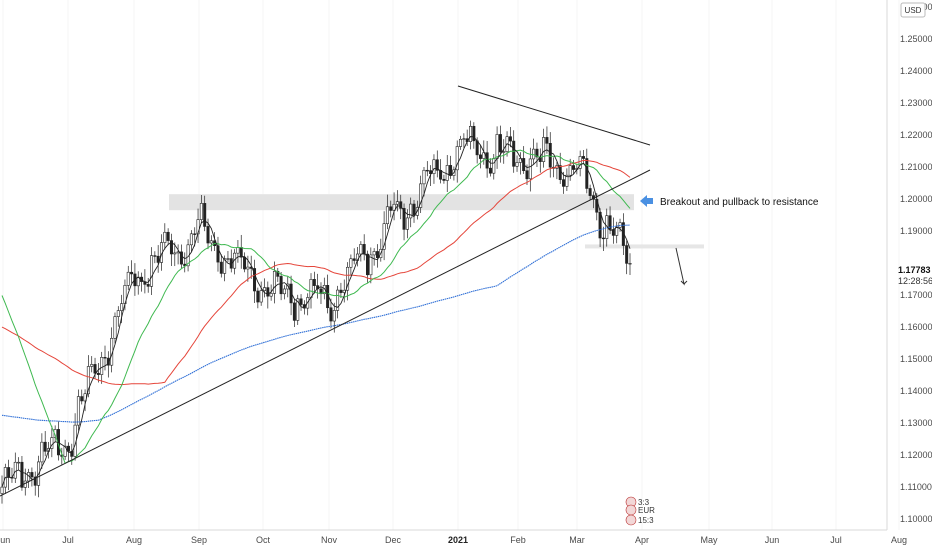 This screenshot has width=932, height=550. I want to click on projection-arrow, so click(681, 266).